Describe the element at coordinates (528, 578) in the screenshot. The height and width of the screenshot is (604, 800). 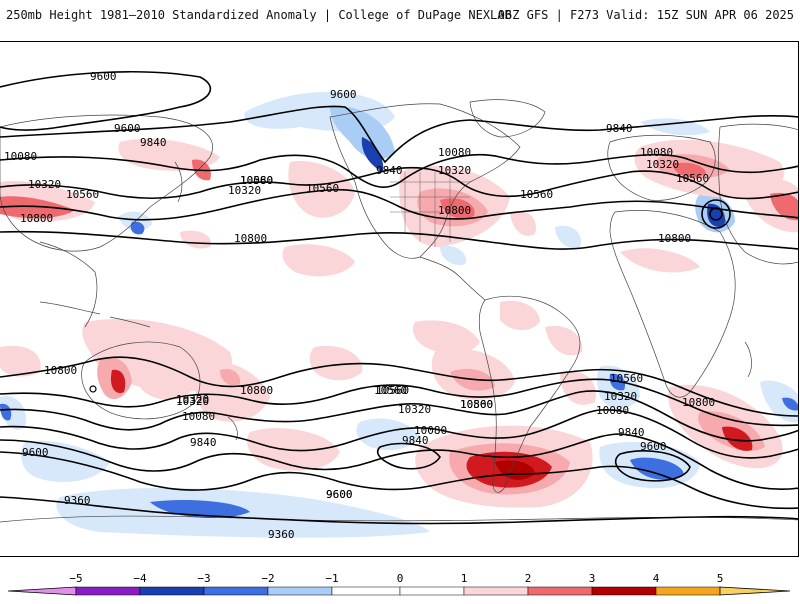
I see `colorbar-tick-label: 2` at that location.